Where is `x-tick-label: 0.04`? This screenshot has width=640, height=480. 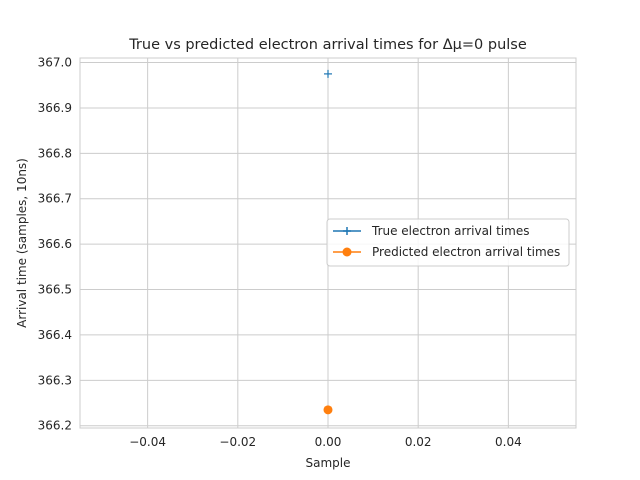 x-tick-label: 0.04 is located at coordinates (508, 442).